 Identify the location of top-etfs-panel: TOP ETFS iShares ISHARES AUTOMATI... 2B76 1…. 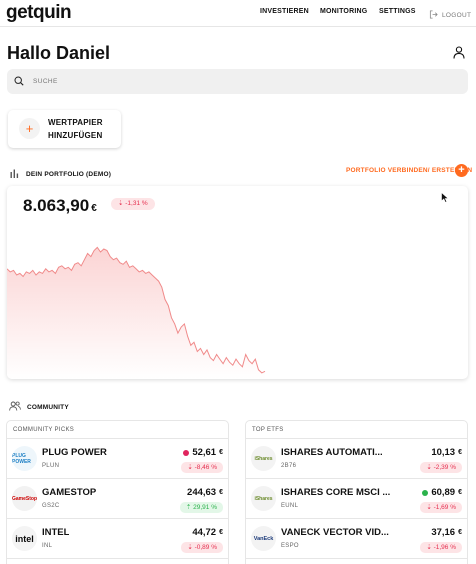
(356, 492).